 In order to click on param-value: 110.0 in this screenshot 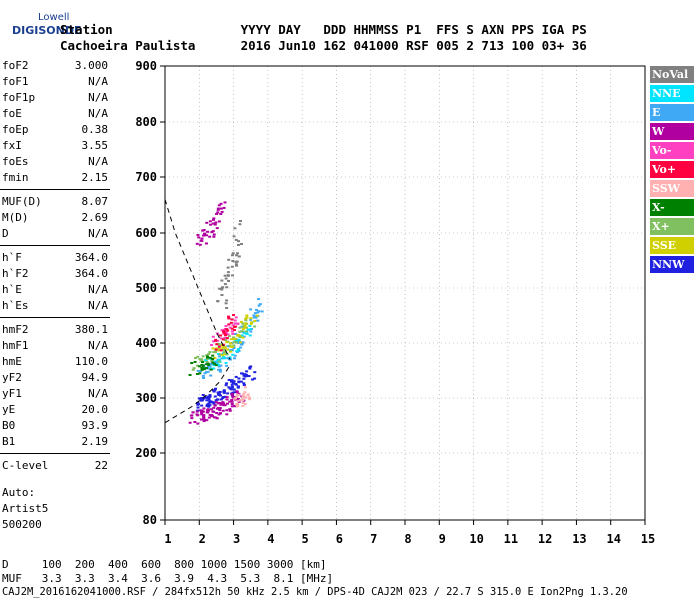, I will do `click(91, 361)`.